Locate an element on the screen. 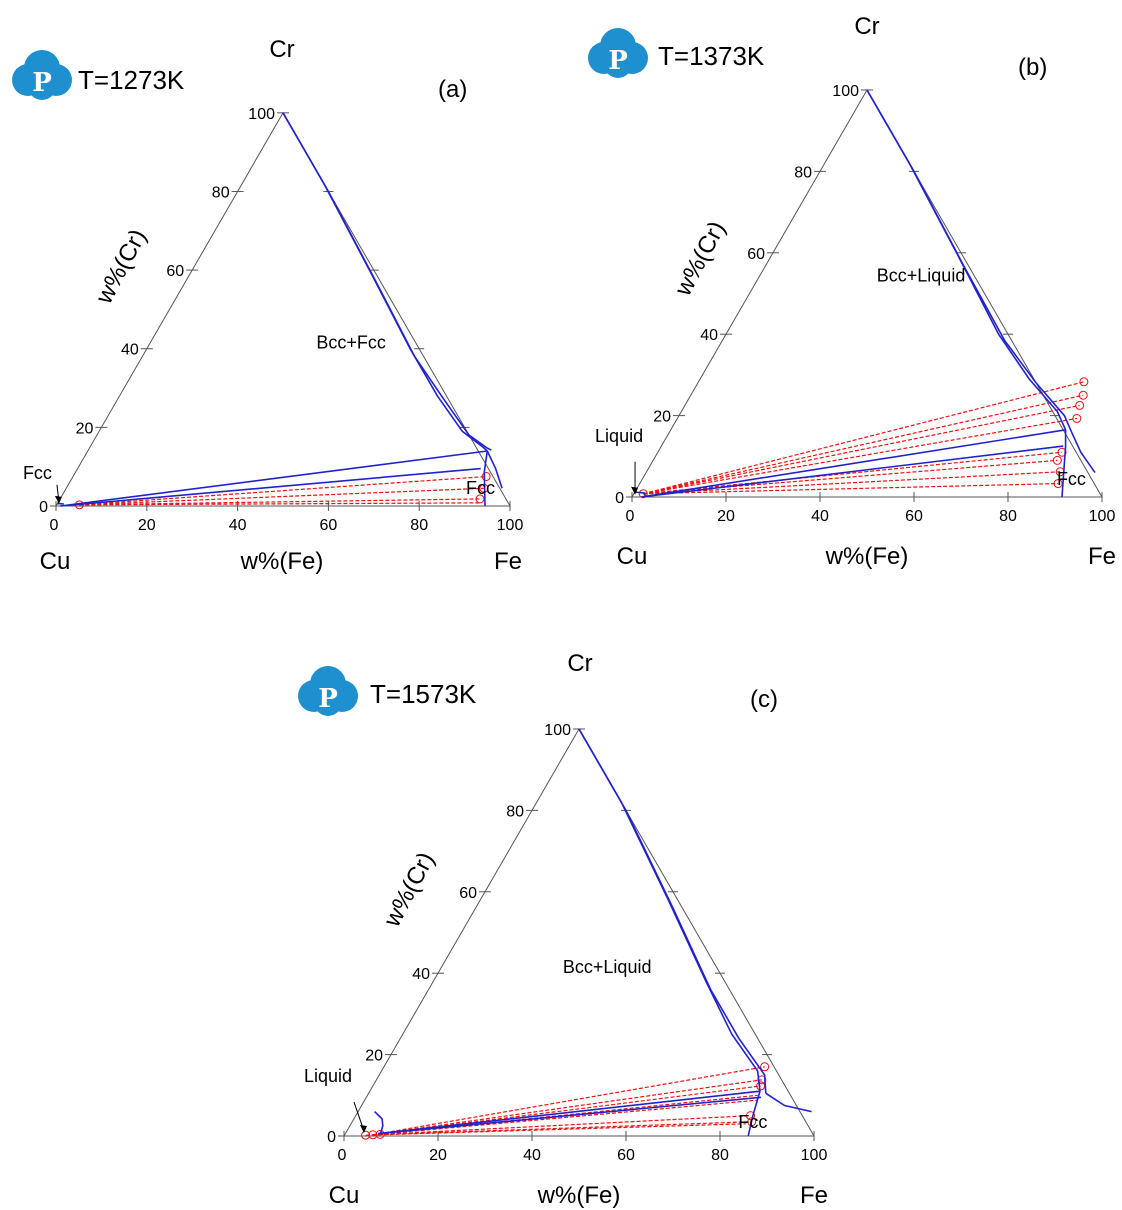 Image resolution: width=1122 pixels, height=1210 pixels. panel-b-region-label: Bcc+Liquid is located at coordinates (921, 275).